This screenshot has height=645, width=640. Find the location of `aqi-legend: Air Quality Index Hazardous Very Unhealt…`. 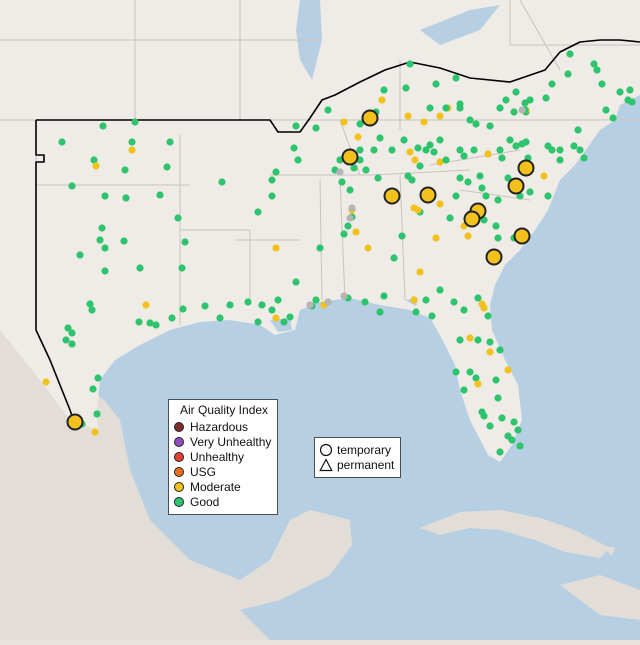

aqi-legend: Air Quality Index Hazardous Very Unhealt… is located at coordinates (223, 457).